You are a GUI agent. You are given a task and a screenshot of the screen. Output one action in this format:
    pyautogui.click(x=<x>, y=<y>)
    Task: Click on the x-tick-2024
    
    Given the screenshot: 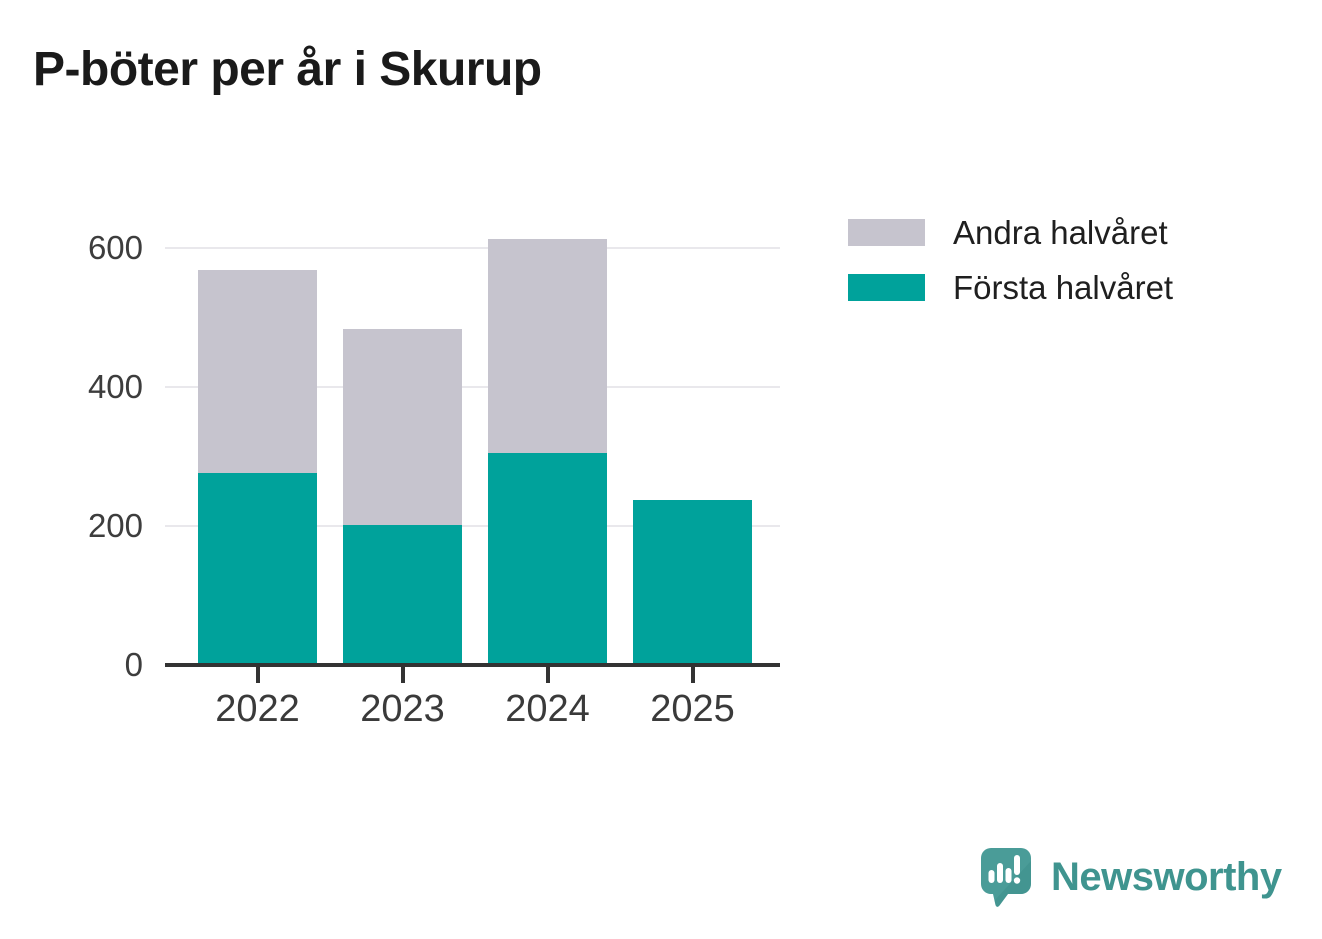 What is the action you would take?
    pyautogui.click(x=547, y=675)
    